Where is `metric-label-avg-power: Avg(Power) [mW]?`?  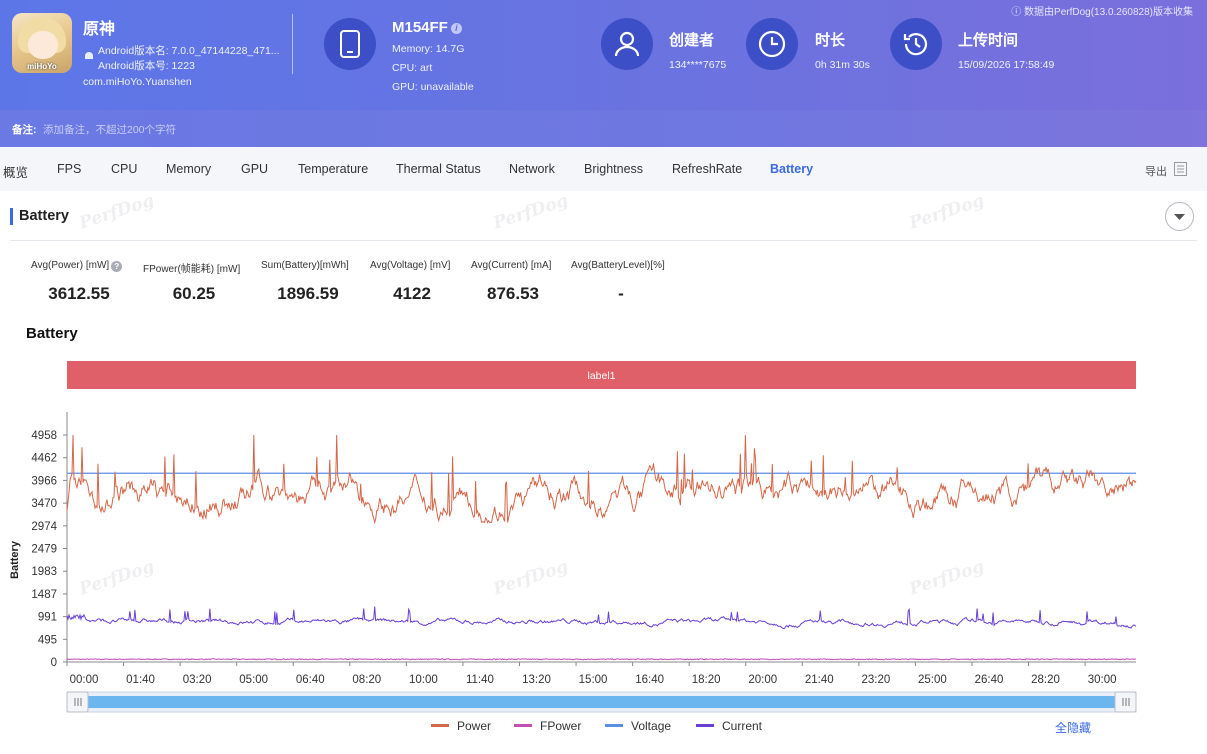
metric-label-avg-power: Avg(Power) [mW]? is located at coordinates (77, 266).